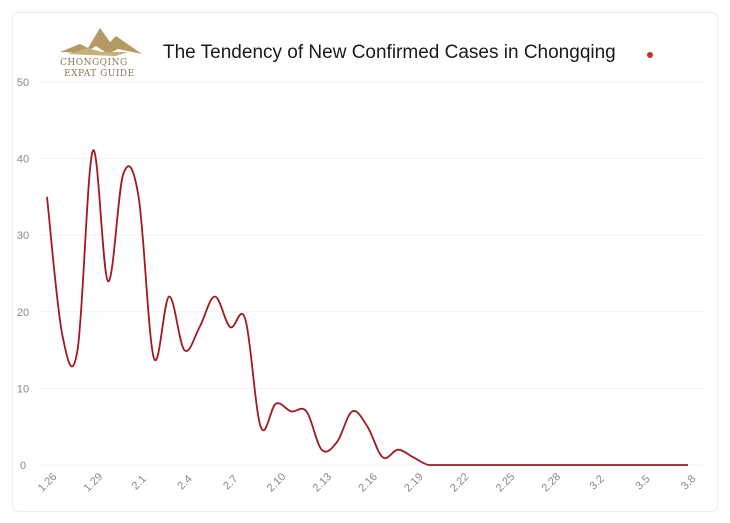 The height and width of the screenshot is (523, 730). What do you see at coordinates (650, 55) in the screenshot?
I see `title-dot-marker` at bounding box center [650, 55].